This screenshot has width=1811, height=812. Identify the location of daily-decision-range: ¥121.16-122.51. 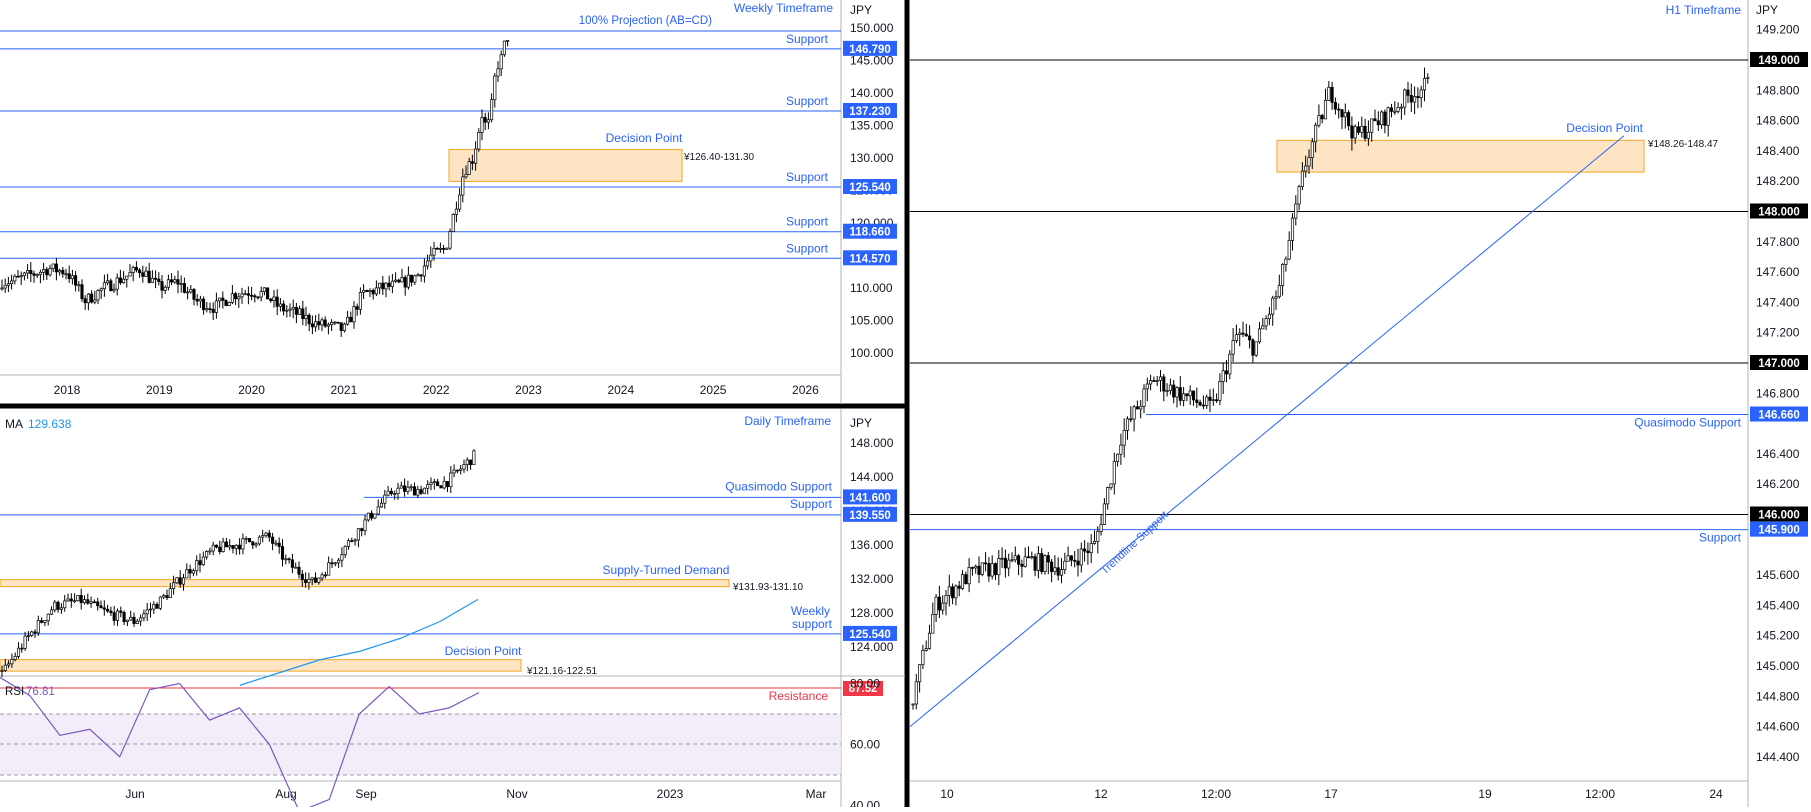
(562, 671).